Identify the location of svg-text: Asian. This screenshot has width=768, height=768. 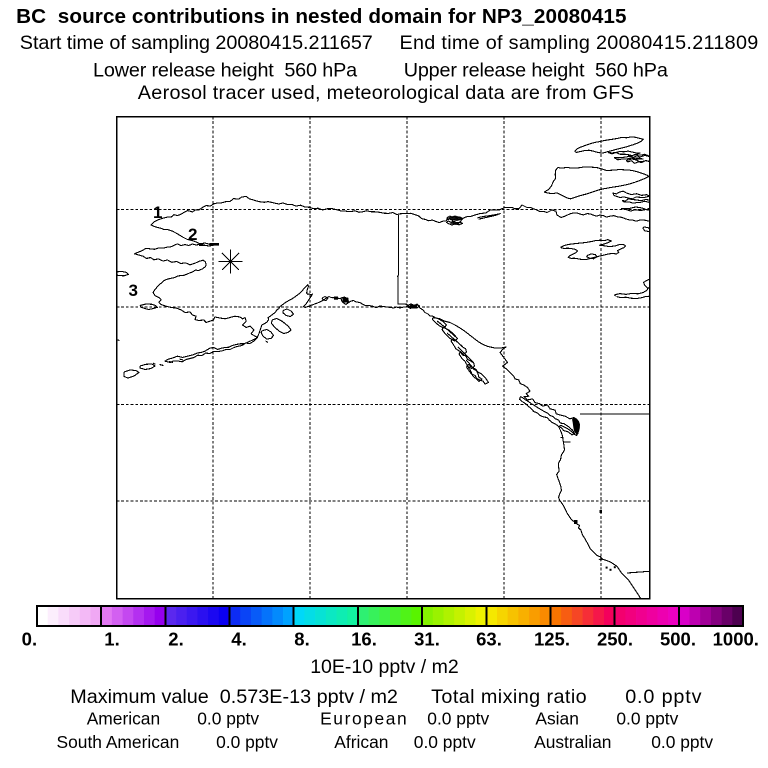
(557, 719).